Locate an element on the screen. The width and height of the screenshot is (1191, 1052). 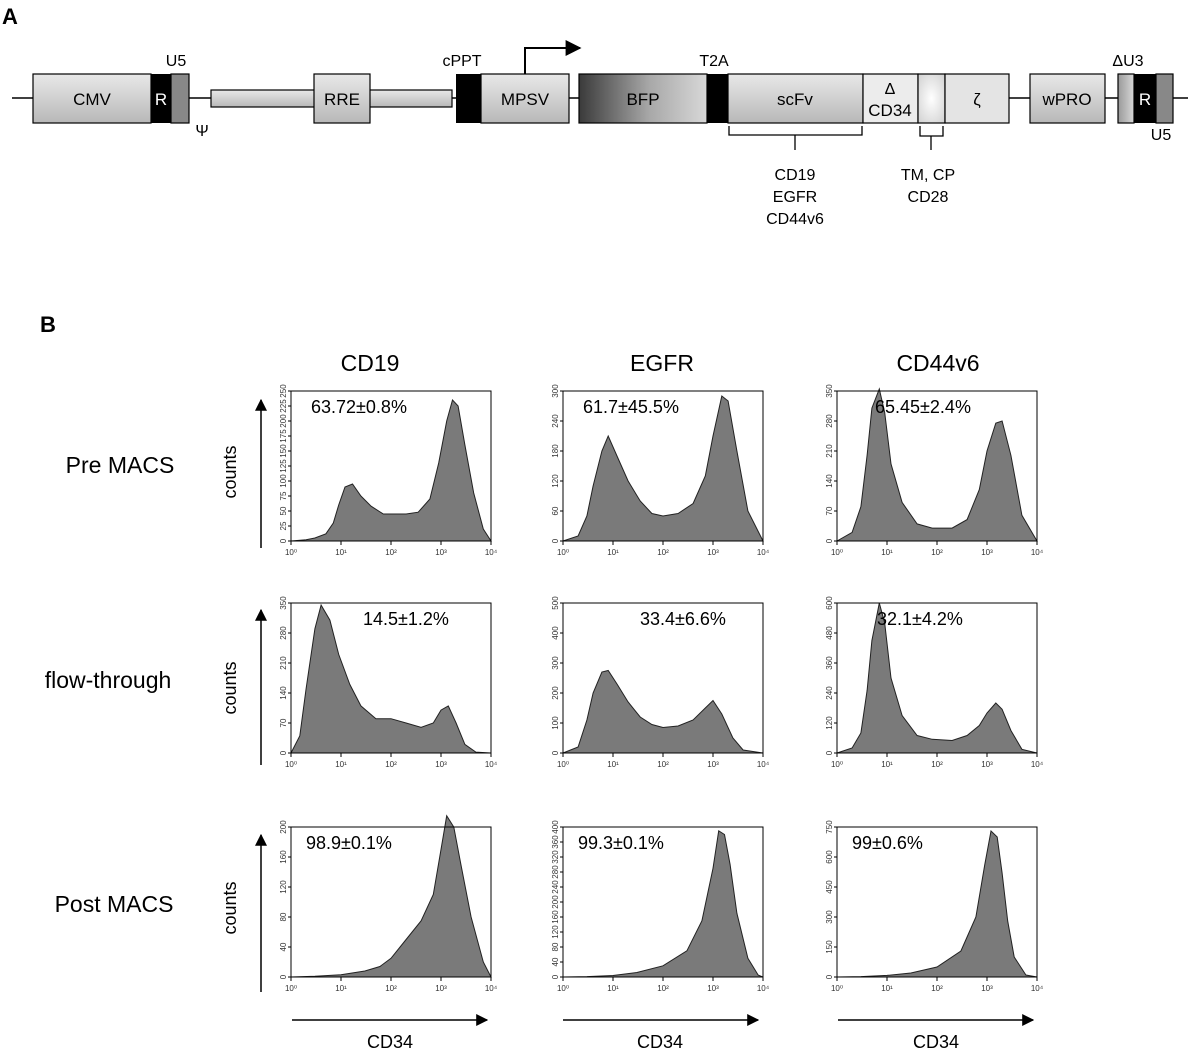
x-axis-label-col-1: CD34 is located at coordinates (390, 1042).